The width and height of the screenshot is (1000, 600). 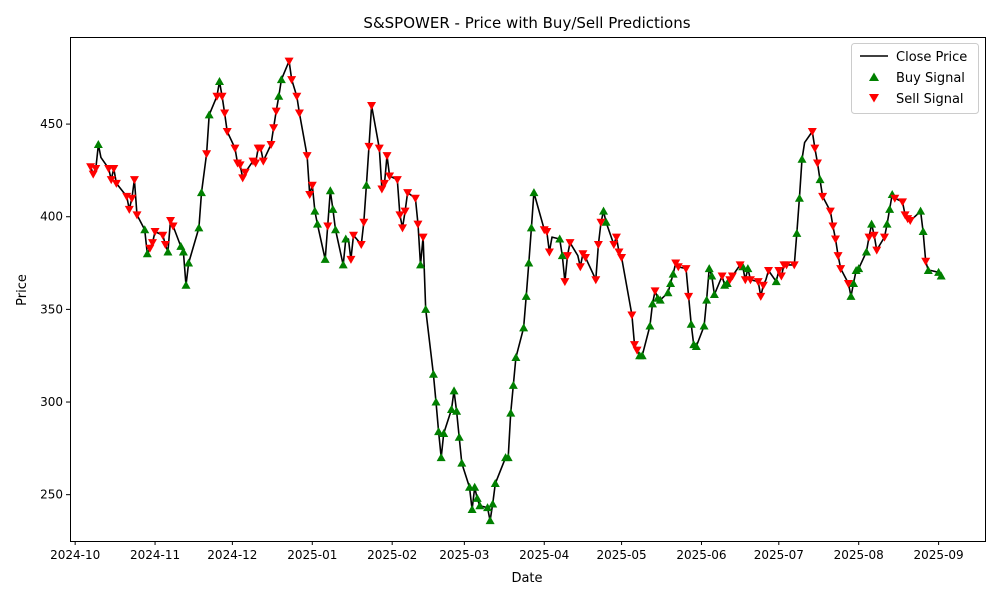 I want to click on legend-buy-swatch, so click(x=874, y=76).